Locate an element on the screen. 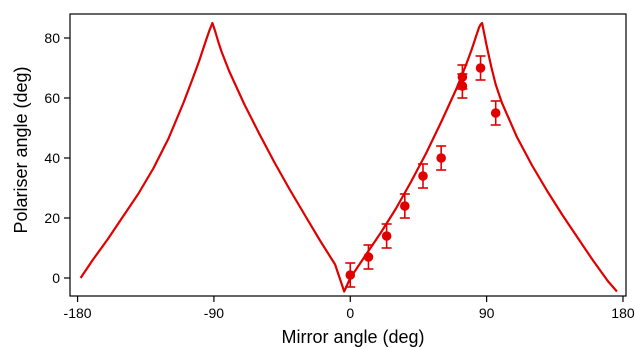  y-axis-title: Polariser angle (deg) is located at coordinates (21, 149).